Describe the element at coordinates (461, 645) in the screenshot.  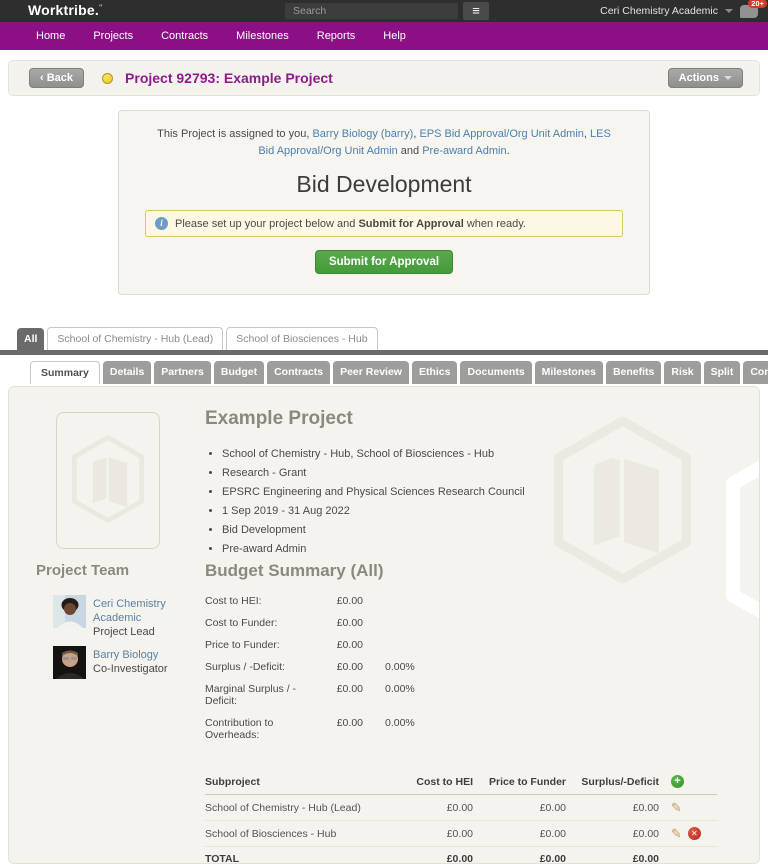
I see `budget-row: Price to Funder: £0.00` at that location.